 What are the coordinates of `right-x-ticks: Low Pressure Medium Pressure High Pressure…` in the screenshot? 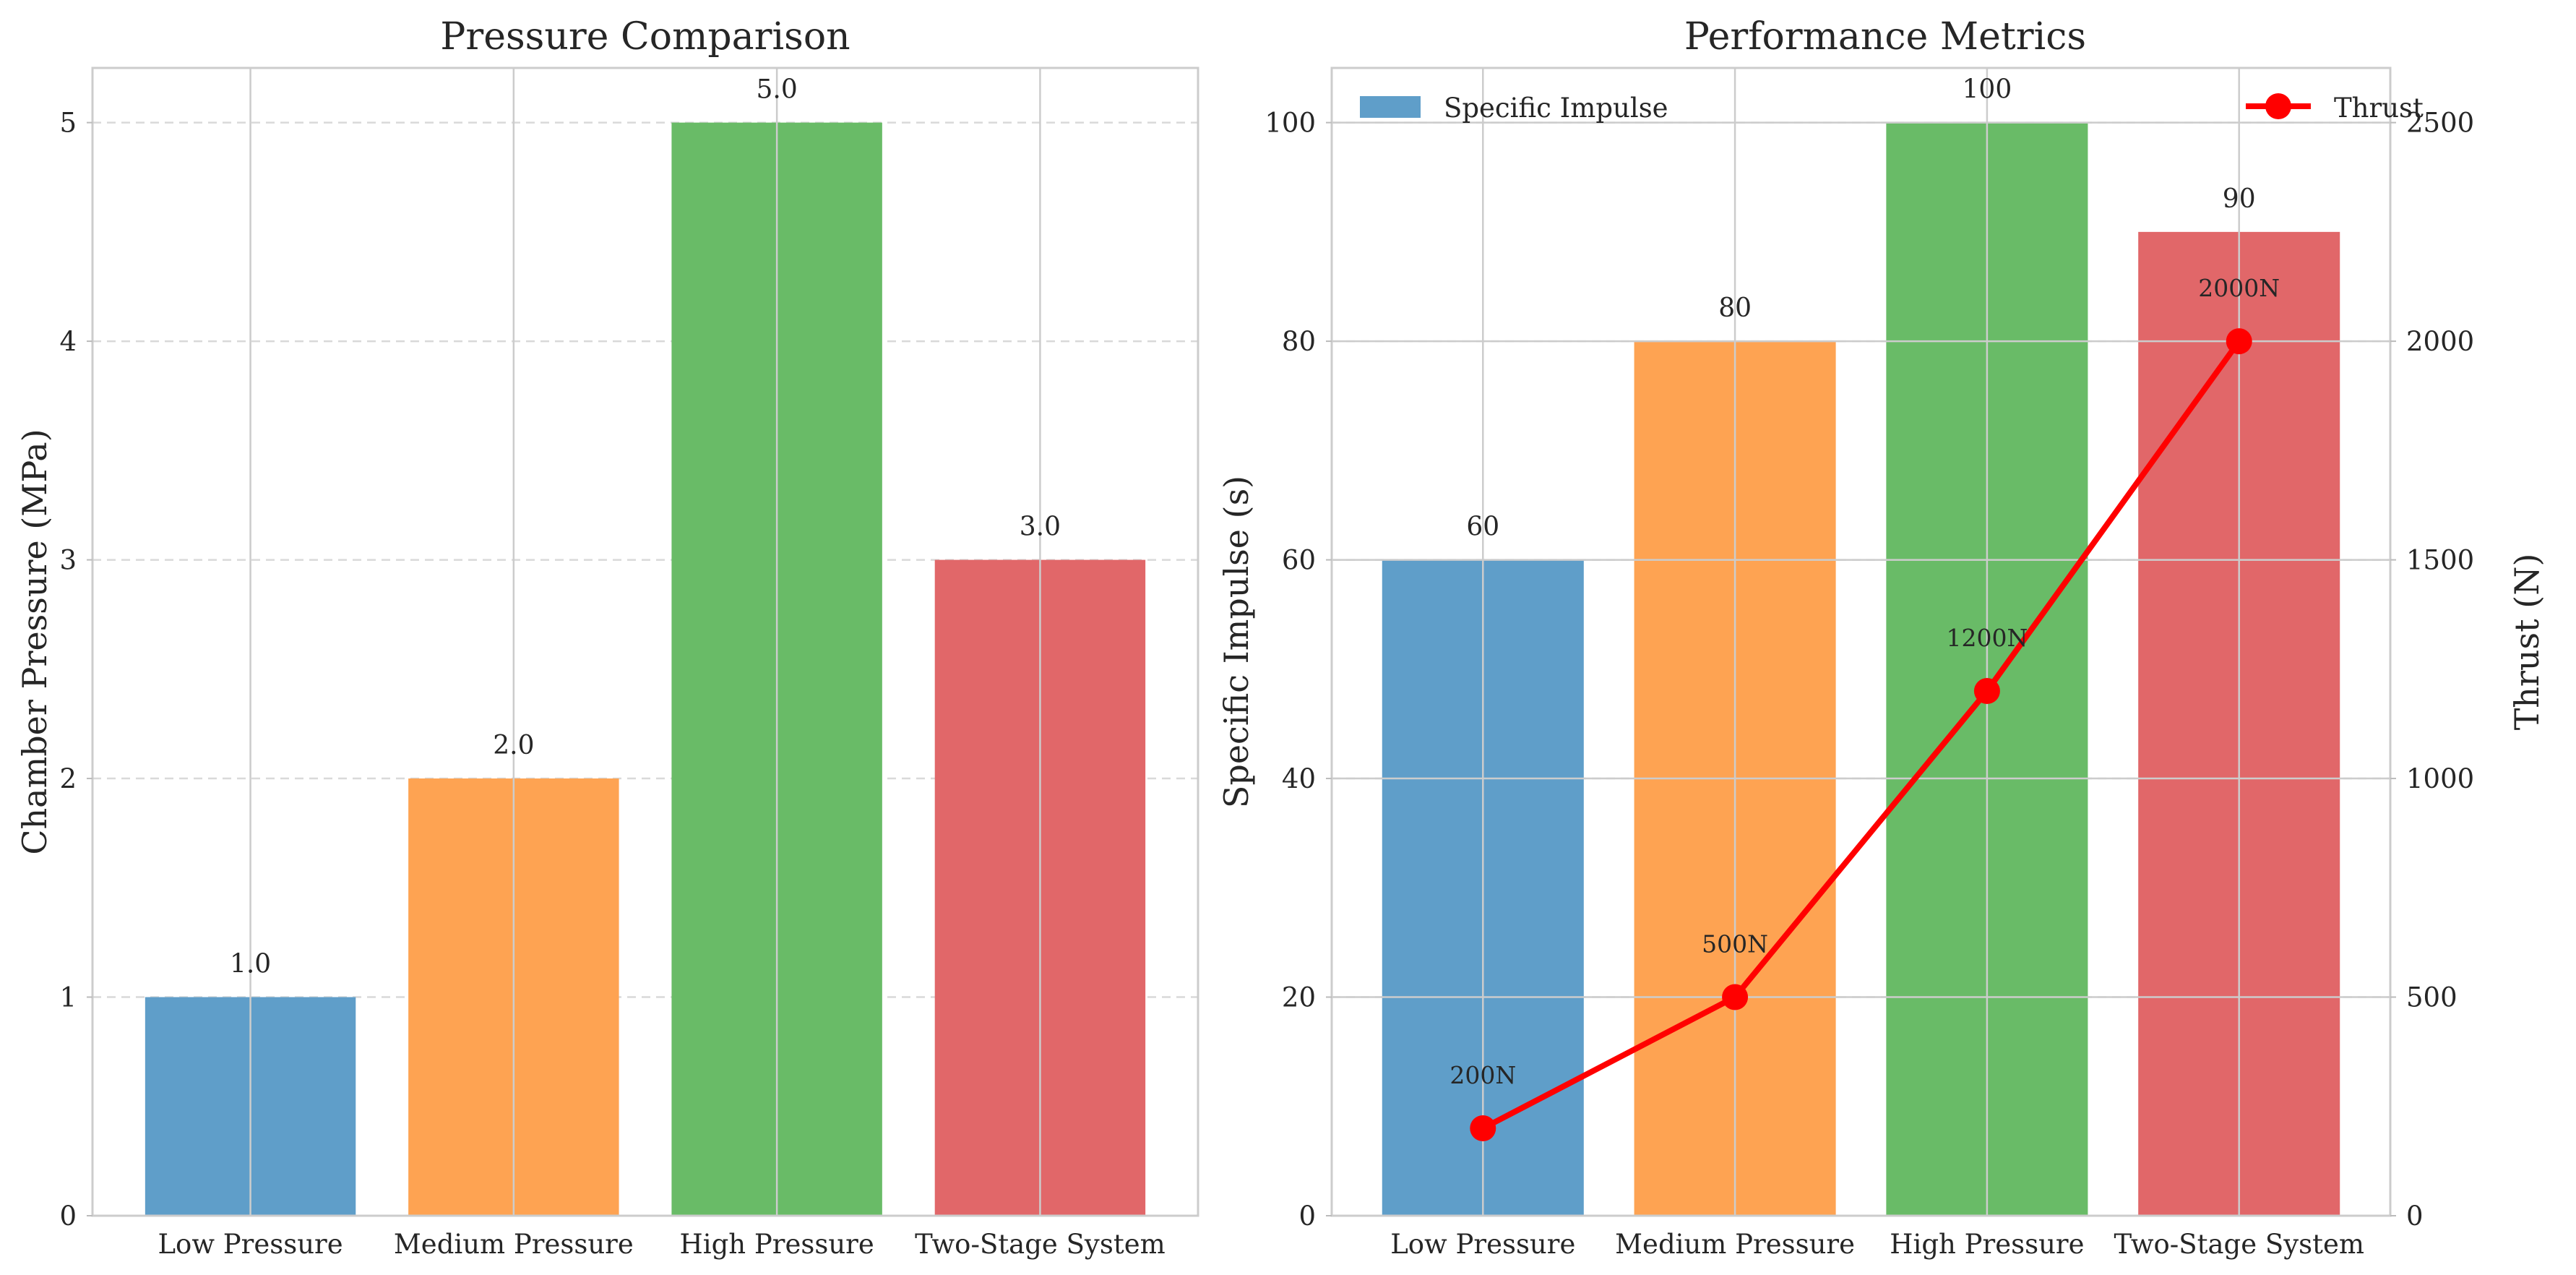 It's located at (1877, 1244).